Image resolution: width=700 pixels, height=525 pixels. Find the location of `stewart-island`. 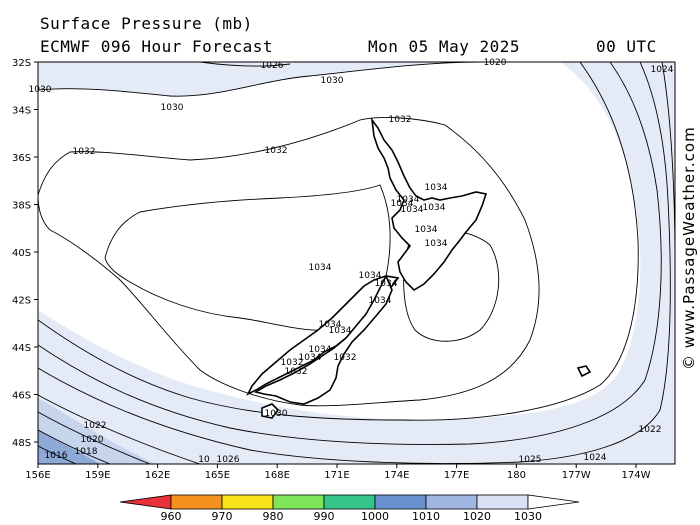

stewart-island is located at coordinates (270, 411).